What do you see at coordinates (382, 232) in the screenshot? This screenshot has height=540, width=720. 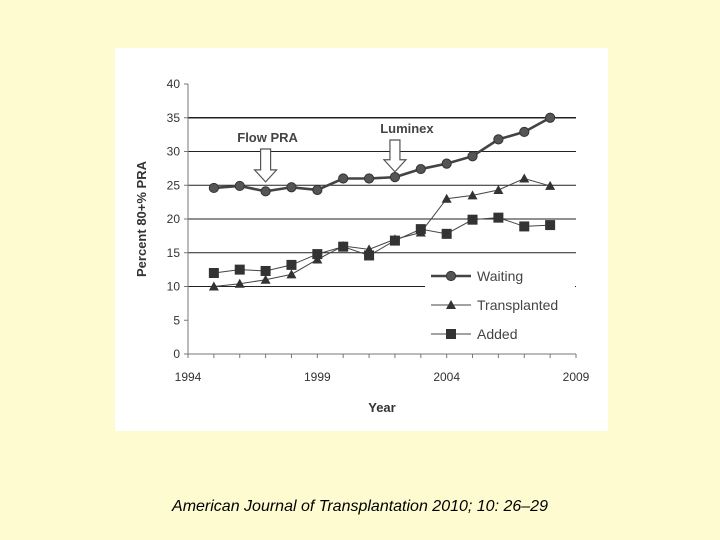 I see `series-line-transplanted` at bounding box center [382, 232].